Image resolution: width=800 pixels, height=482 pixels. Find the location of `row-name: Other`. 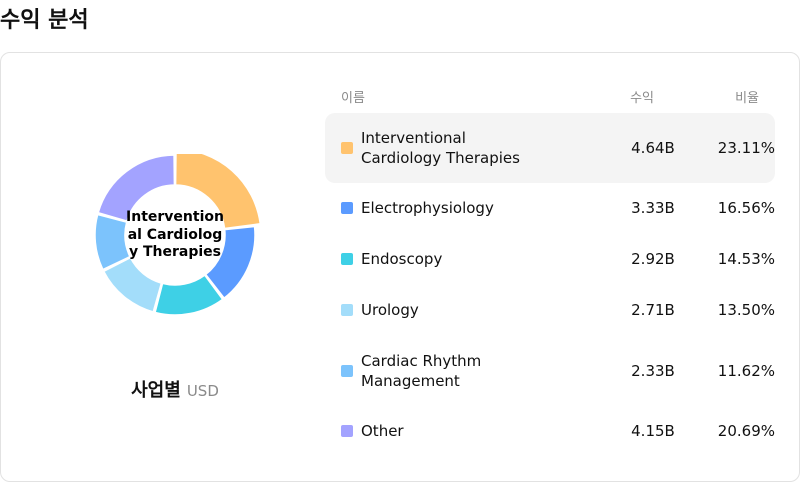

row-name: Other is located at coordinates (382, 431).